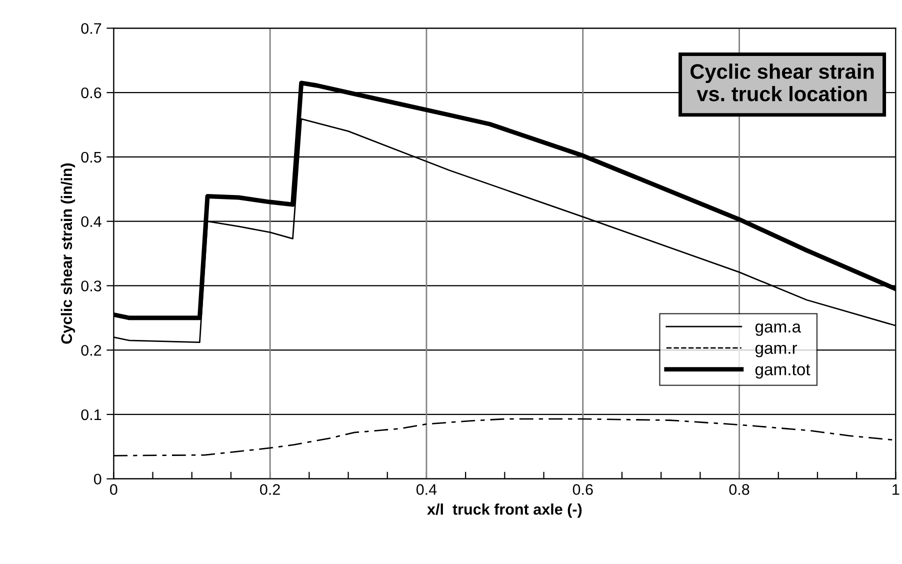  Describe the element at coordinates (782, 83) in the screenshot. I see `text: Cyclic shear strain vs. truck location` at that location.